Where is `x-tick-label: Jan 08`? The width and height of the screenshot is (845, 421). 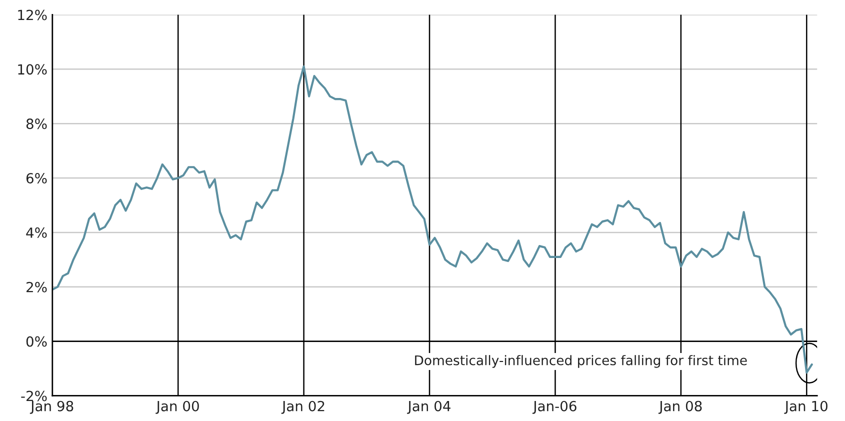
x-tick-label: Jan 08 is located at coordinates (680, 407).